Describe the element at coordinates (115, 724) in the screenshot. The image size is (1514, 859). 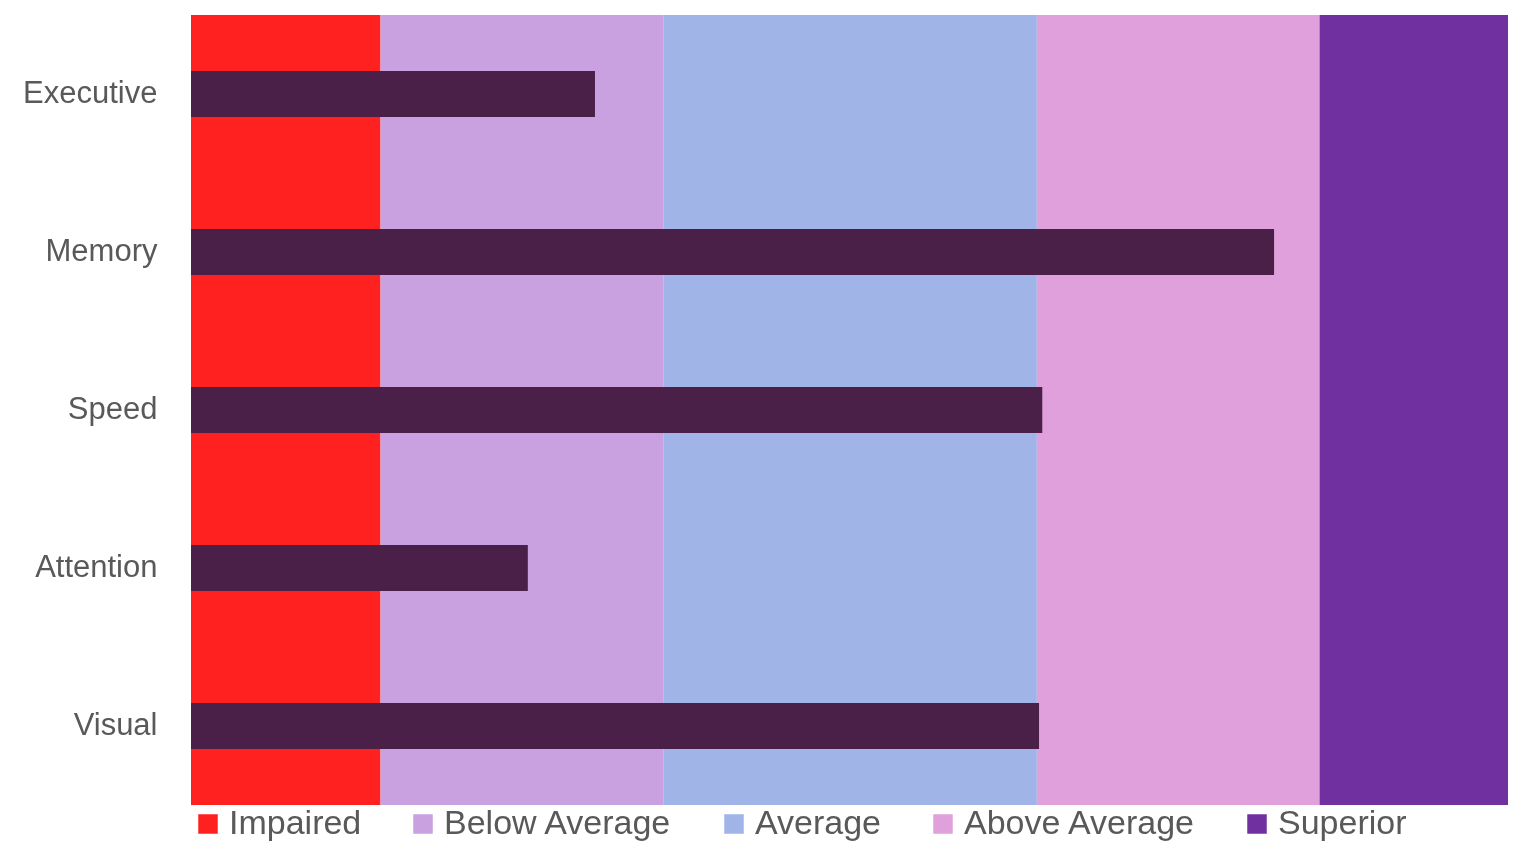
I see `y-tick-label: Visual` at that location.